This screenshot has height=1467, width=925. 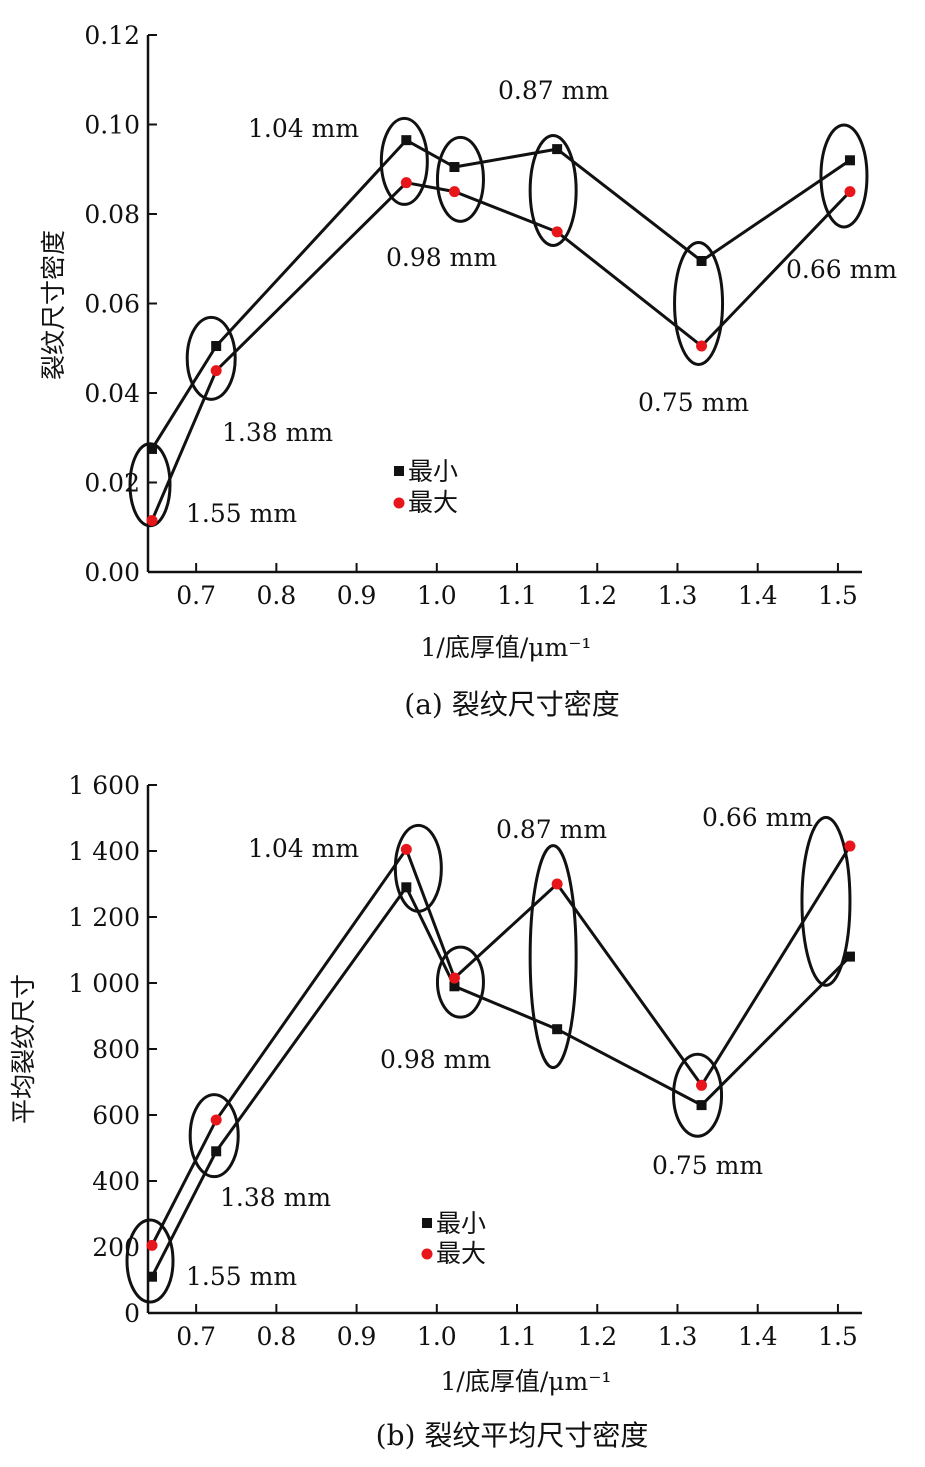 What do you see at coordinates (104, 917) in the screenshot?
I see `y-tick-label: 1 200` at bounding box center [104, 917].